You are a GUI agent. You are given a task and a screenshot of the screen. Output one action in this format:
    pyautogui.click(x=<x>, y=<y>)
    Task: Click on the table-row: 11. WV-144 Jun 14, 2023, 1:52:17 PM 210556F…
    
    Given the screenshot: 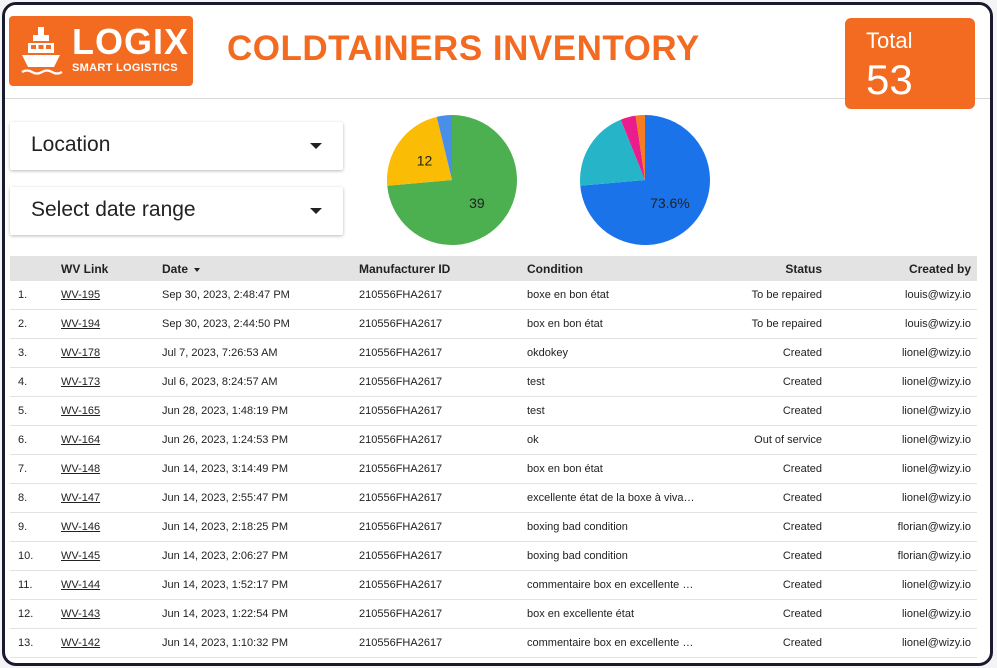 What is the action you would take?
    pyautogui.click(x=493, y=585)
    